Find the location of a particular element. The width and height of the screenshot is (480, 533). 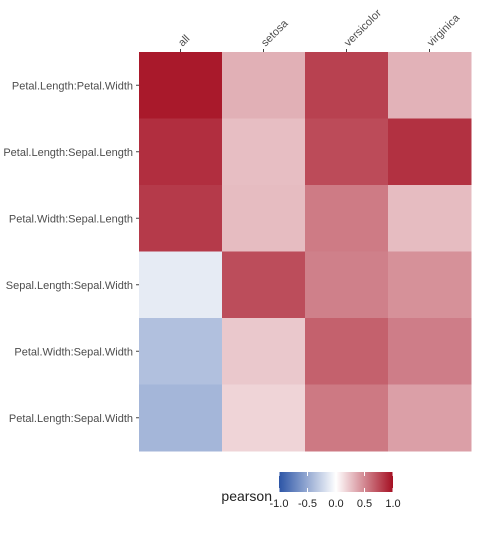

x-tick-label: virginica is located at coordinates (444, 30).